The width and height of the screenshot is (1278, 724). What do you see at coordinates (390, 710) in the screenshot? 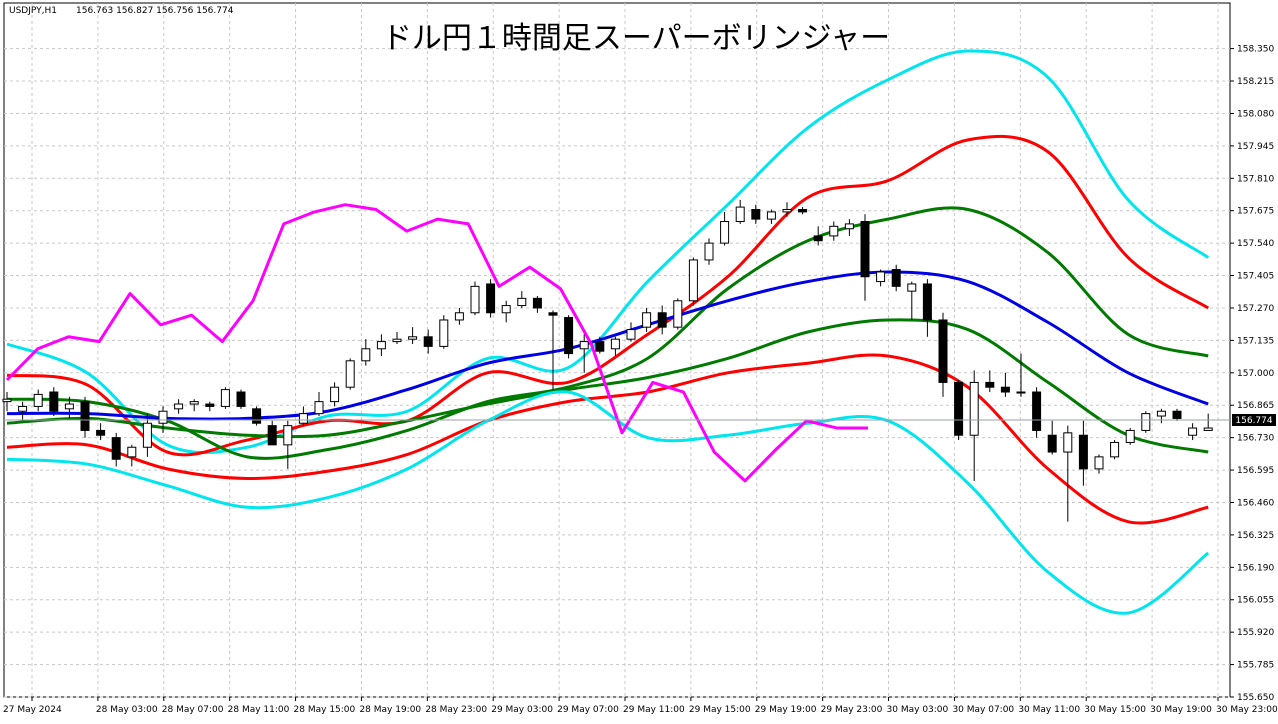
I see `time-tick-label: 28 May 19:00` at bounding box center [390, 710].